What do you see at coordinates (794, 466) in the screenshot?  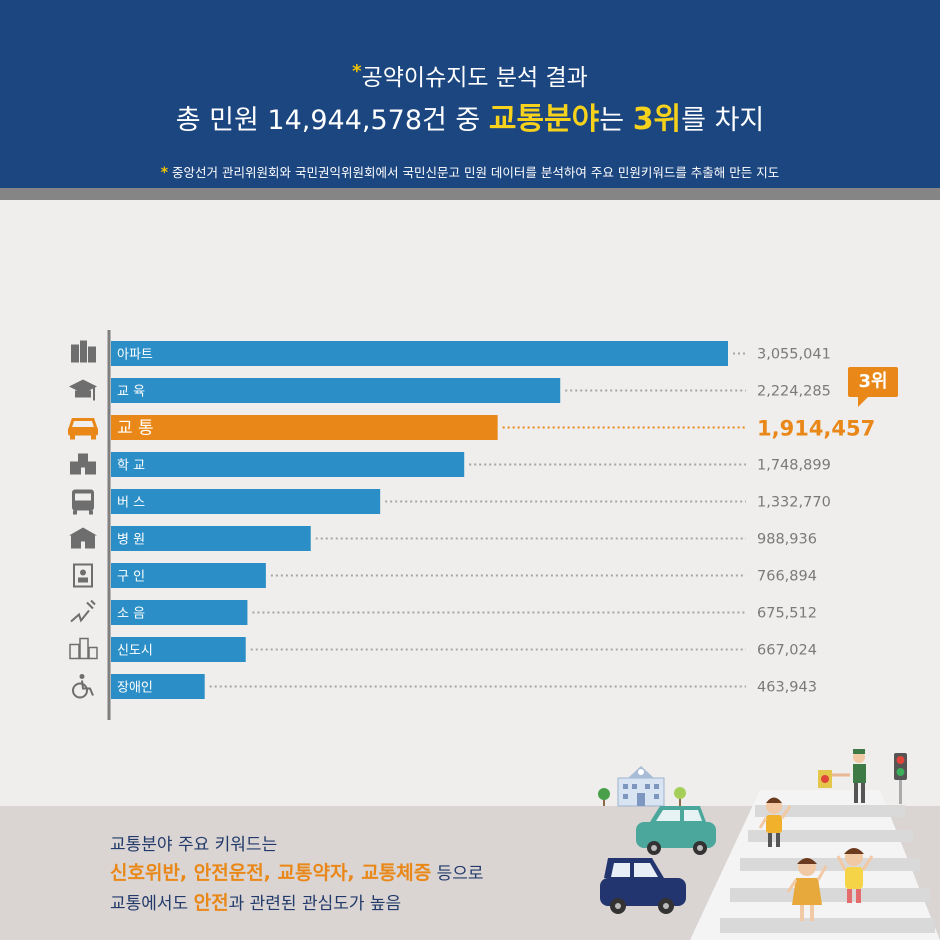 I see `bar-value-label: 1,748,899` at bounding box center [794, 466].